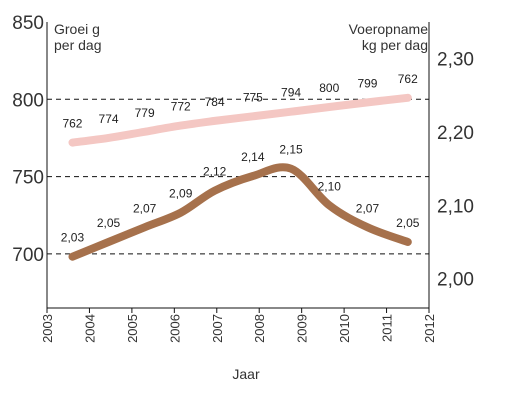 This screenshot has height=401, width=514. Describe the element at coordinates (47, 328) in the screenshot. I see `x-tick-label: 2003` at that location.